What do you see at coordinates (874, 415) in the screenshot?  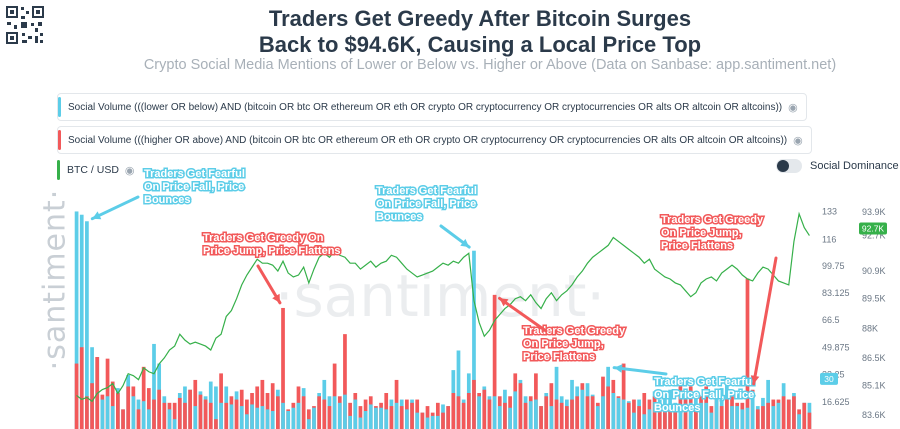 I see `y-right-tick-label: 83.6K` at bounding box center [874, 415].